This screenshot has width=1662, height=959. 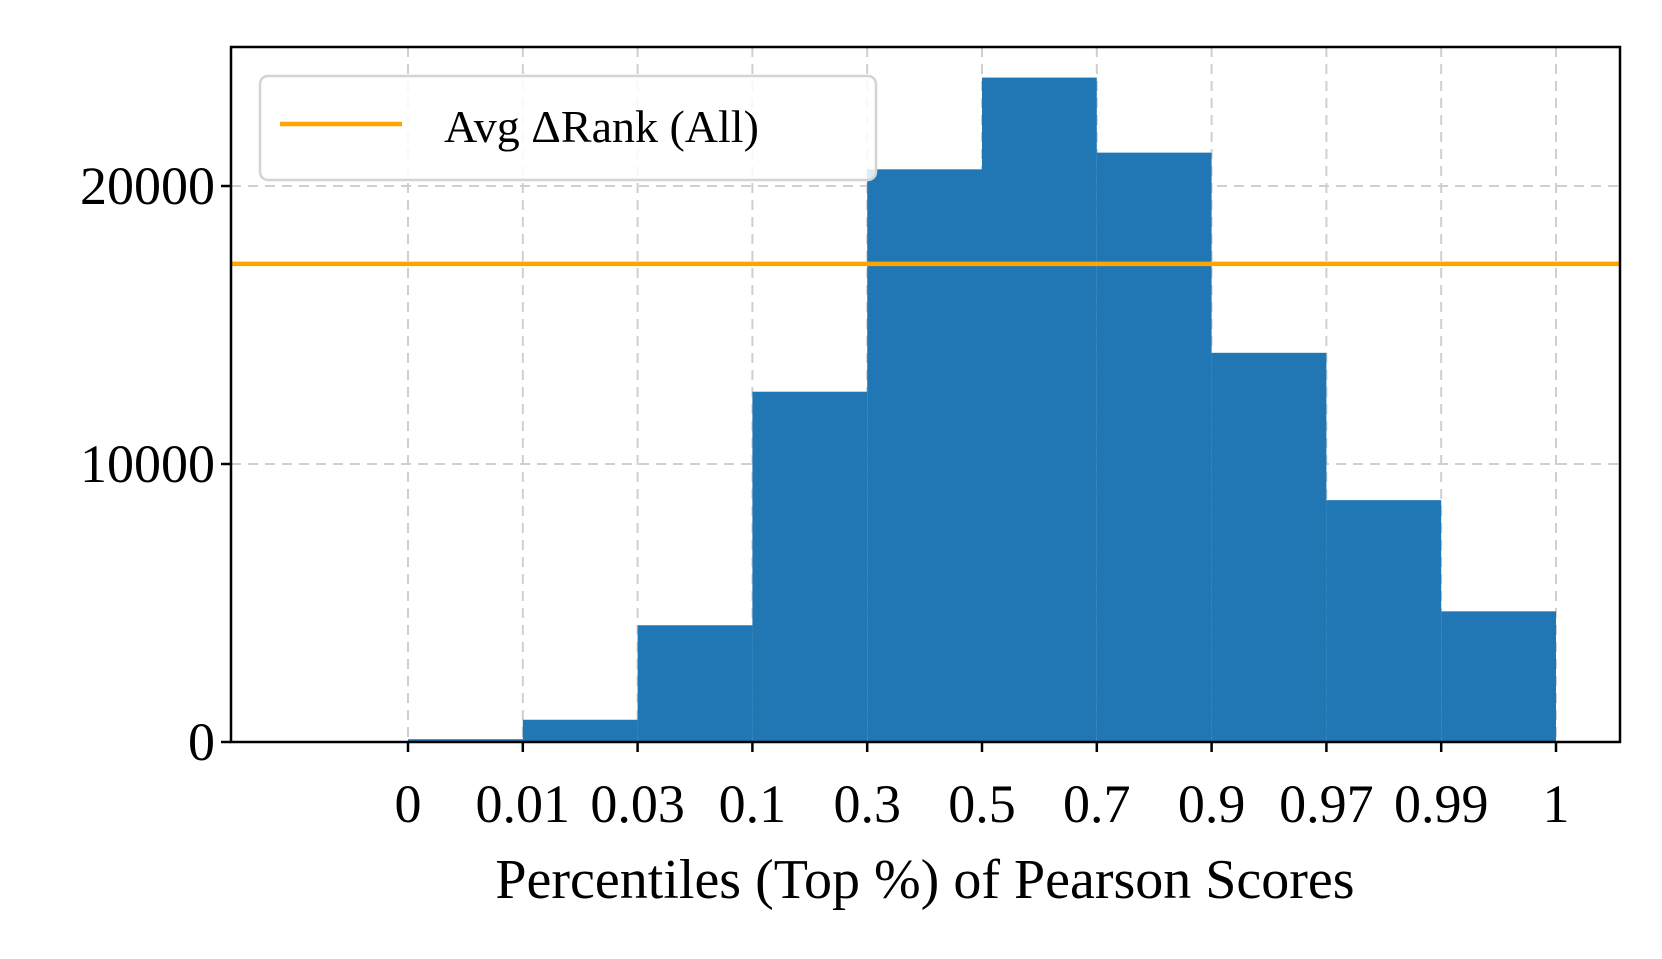 I want to click on y-tick-label: 20000, so click(x=147, y=186).